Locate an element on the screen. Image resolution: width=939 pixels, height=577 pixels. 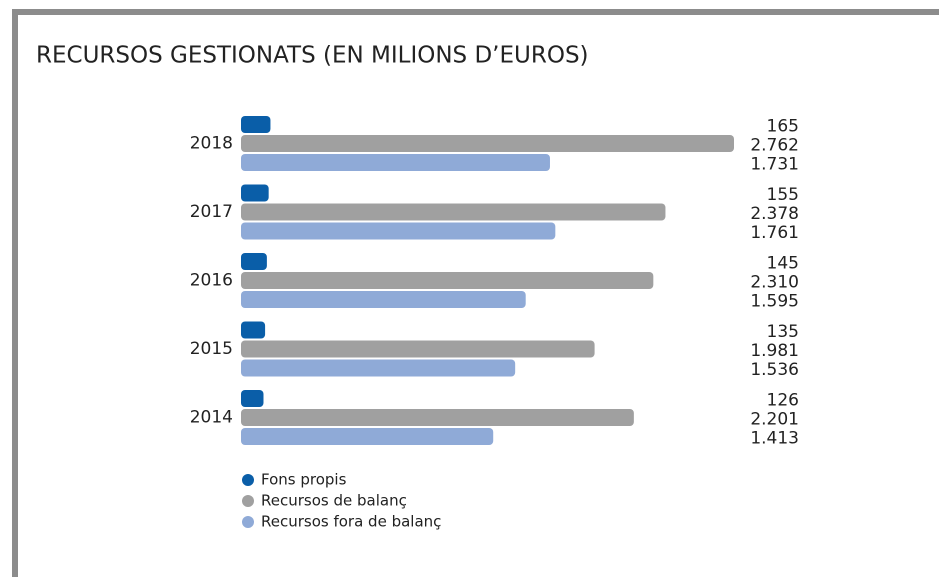
category-label: 2015 is located at coordinates (211, 349).